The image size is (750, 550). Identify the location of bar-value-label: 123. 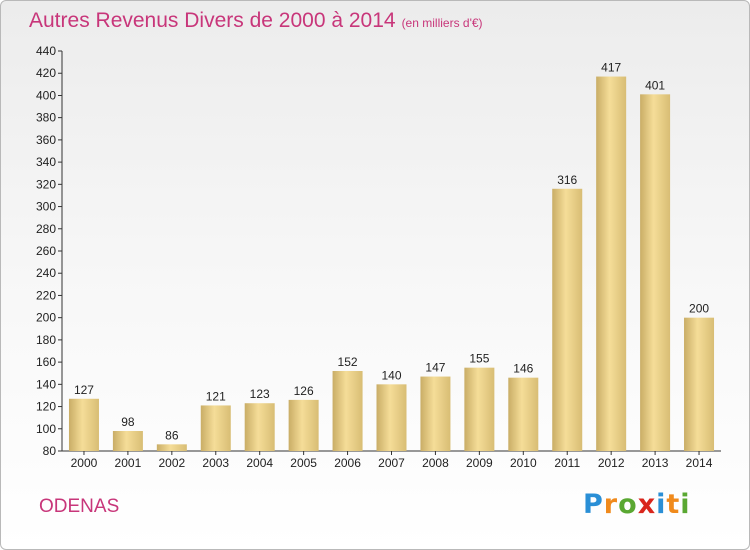
(260, 394).